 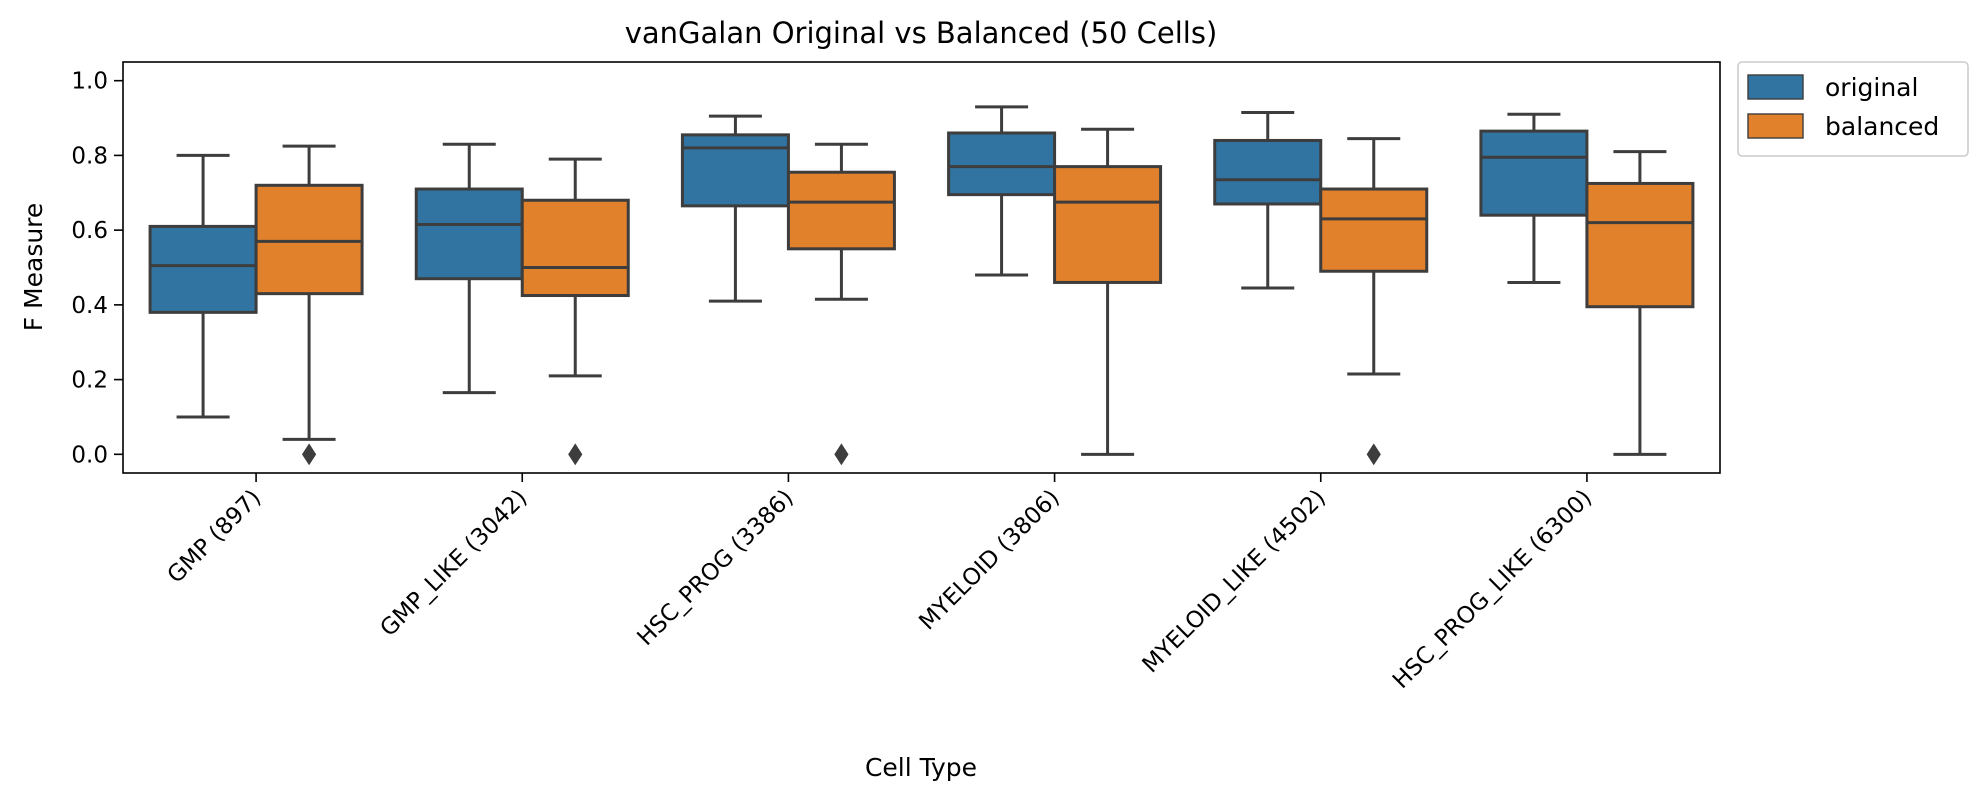 I want to click on legend-label-original: original, so click(x=1871, y=87).